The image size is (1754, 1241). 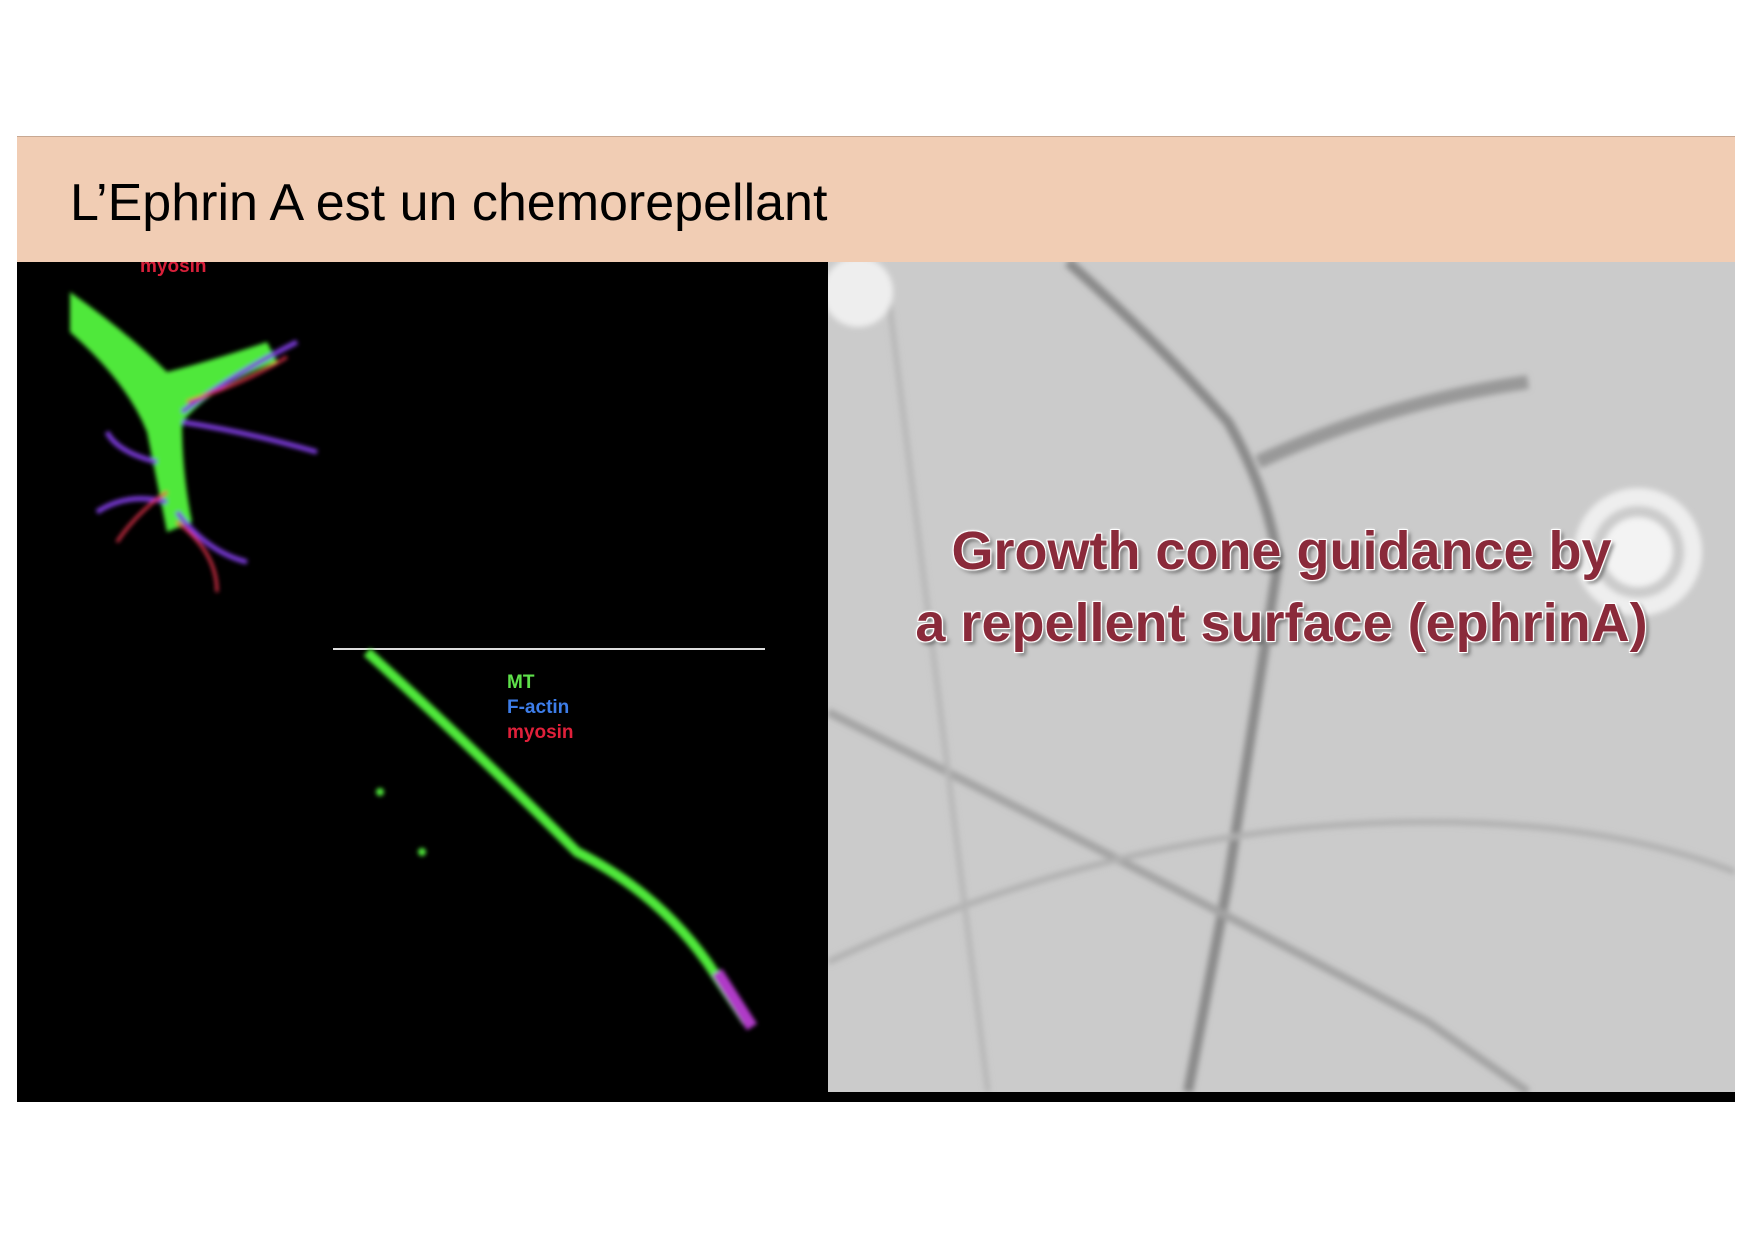 What do you see at coordinates (194, 442) in the screenshot?
I see `growth-cone-image` at bounding box center [194, 442].